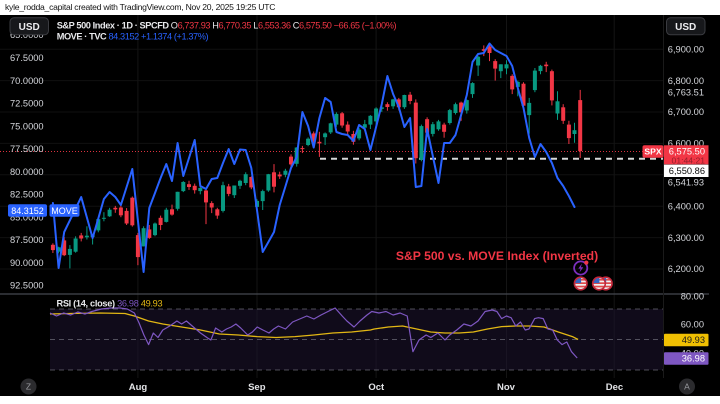 The width and height of the screenshot is (720, 404). What do you see at coordinates (692, 296) in the screenshot?
I see `svg-text: 80.00` at bounding box center [692, 296].